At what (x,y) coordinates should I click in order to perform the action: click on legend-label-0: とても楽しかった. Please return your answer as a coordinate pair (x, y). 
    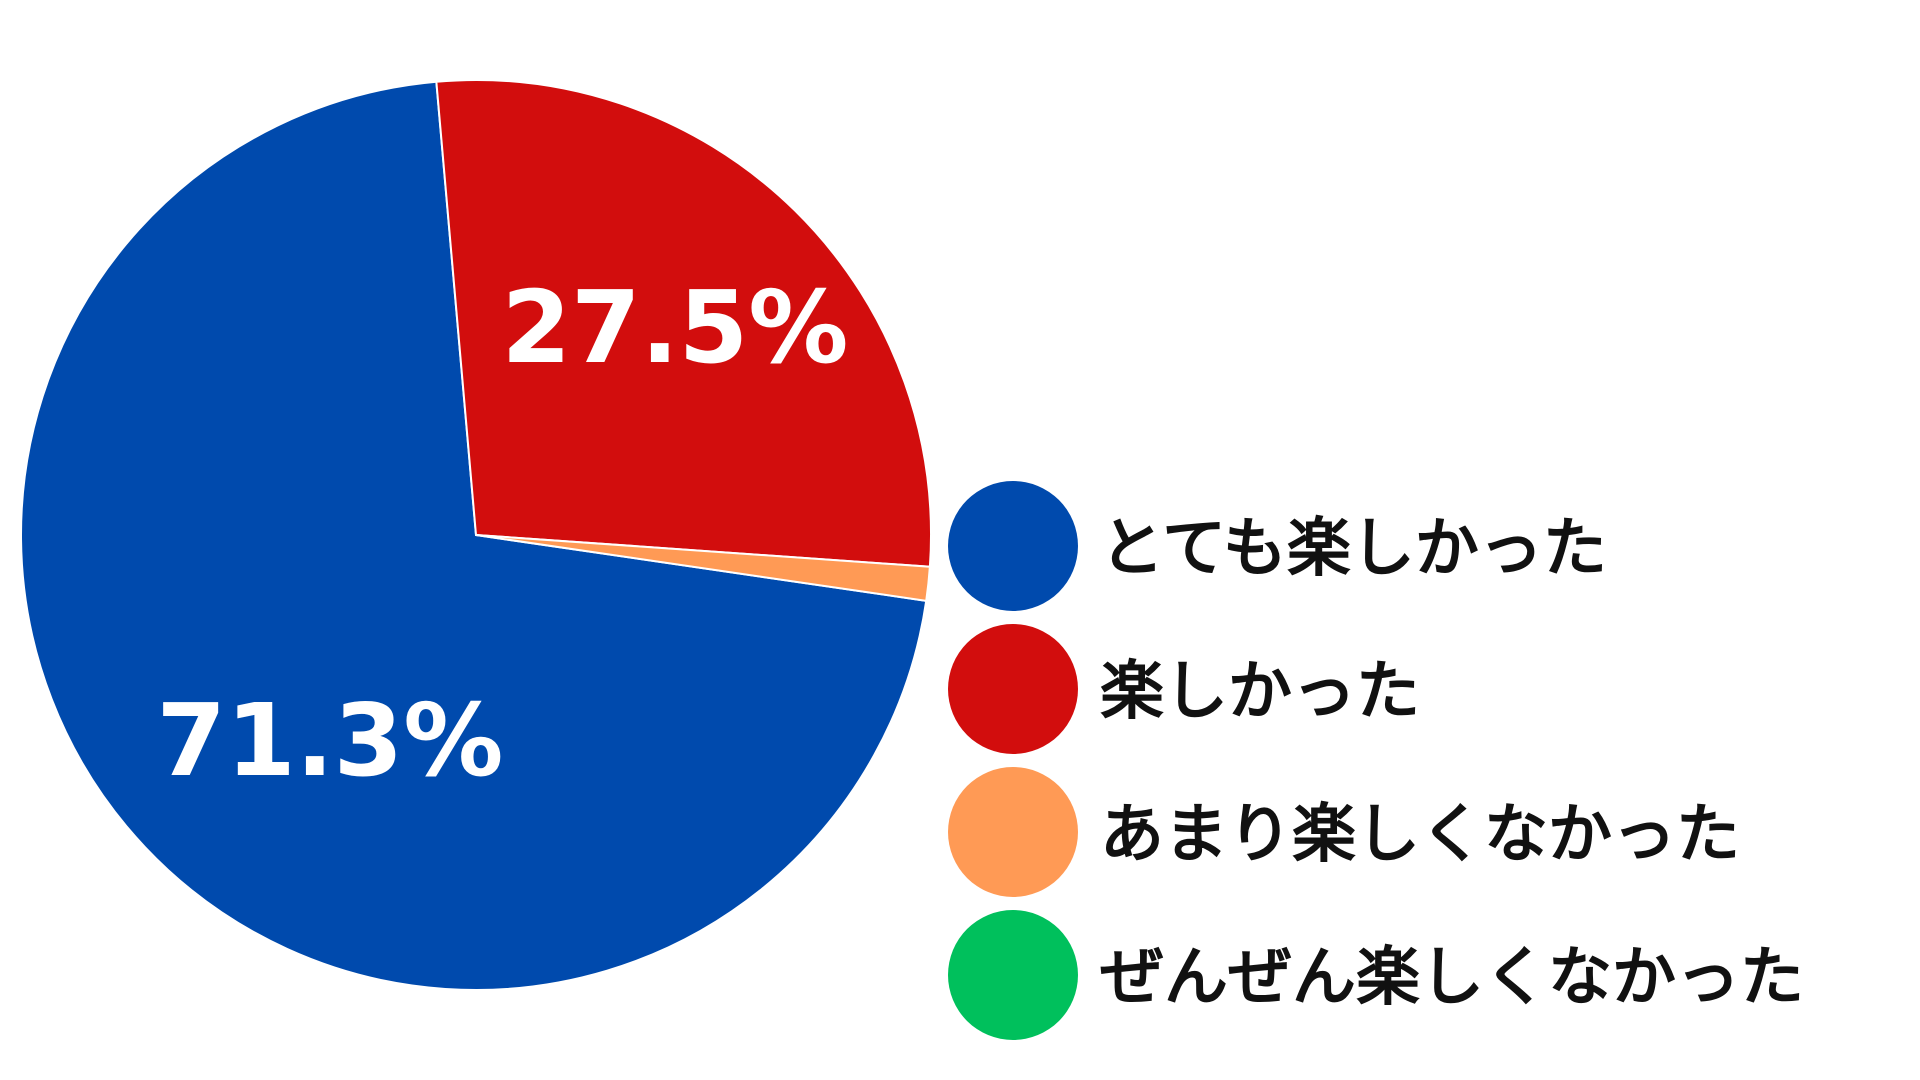
    Looking at the image, I should click on (1353, 549).